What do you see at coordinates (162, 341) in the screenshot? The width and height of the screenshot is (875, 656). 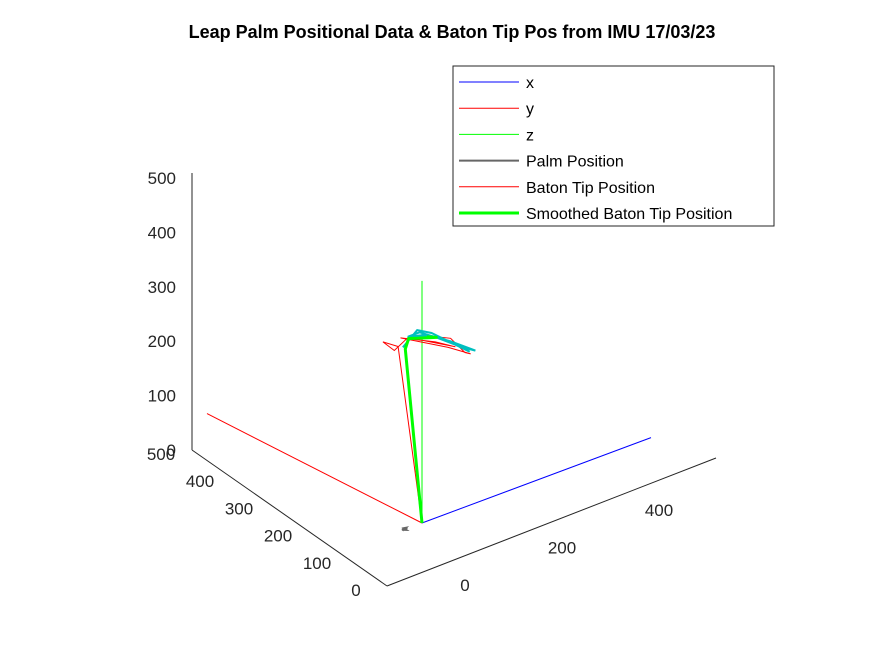 I see `z-tick-label: 200` at bounding box center [162, 341].